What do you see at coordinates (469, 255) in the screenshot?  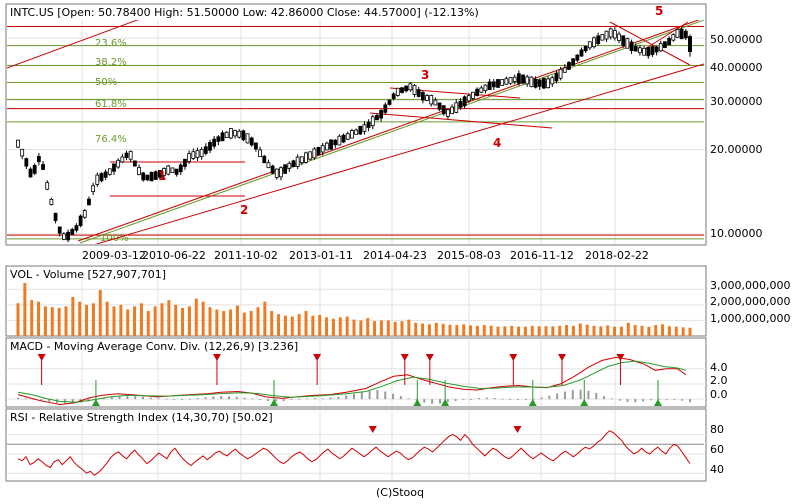 I see `x-tick-label: 2015-08-03` at bounding box center [469, 255].